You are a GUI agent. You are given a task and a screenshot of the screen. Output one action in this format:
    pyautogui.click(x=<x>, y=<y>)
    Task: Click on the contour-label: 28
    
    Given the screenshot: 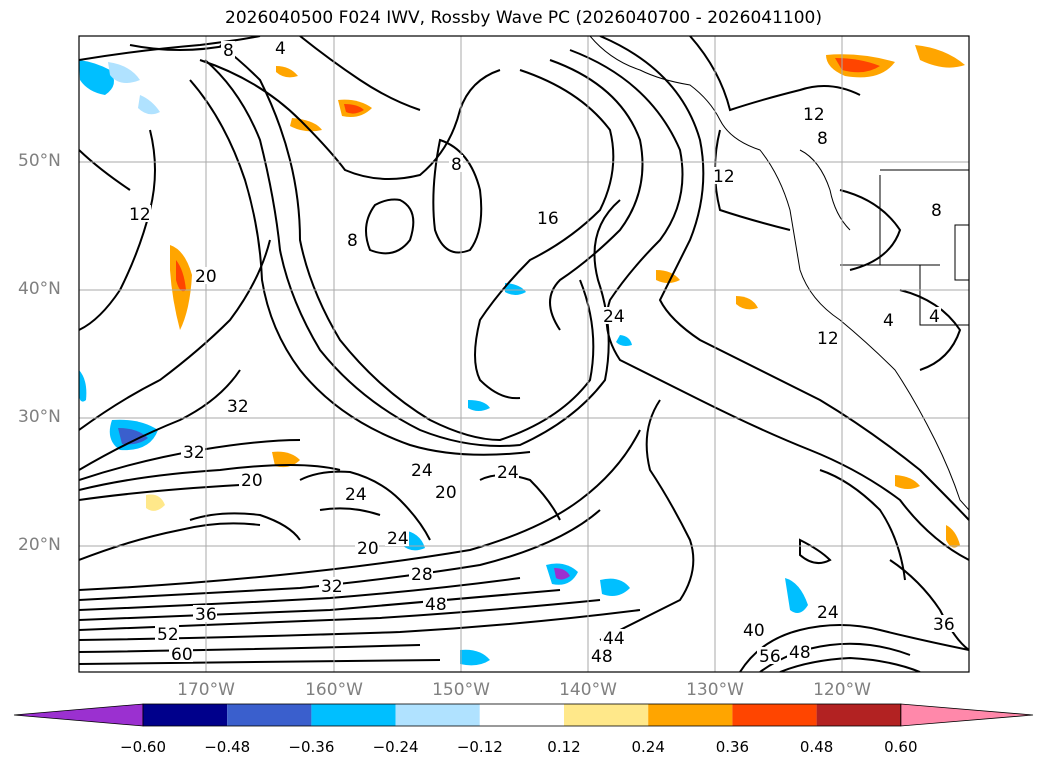 What is the action you would take?
    pyautogui.click(x=422, y=575)
    